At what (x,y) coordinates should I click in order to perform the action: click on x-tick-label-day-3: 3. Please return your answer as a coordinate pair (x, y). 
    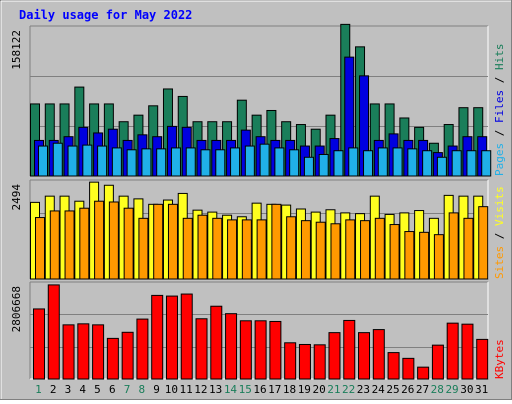
    Looking at the image, I should click on (68, 389).